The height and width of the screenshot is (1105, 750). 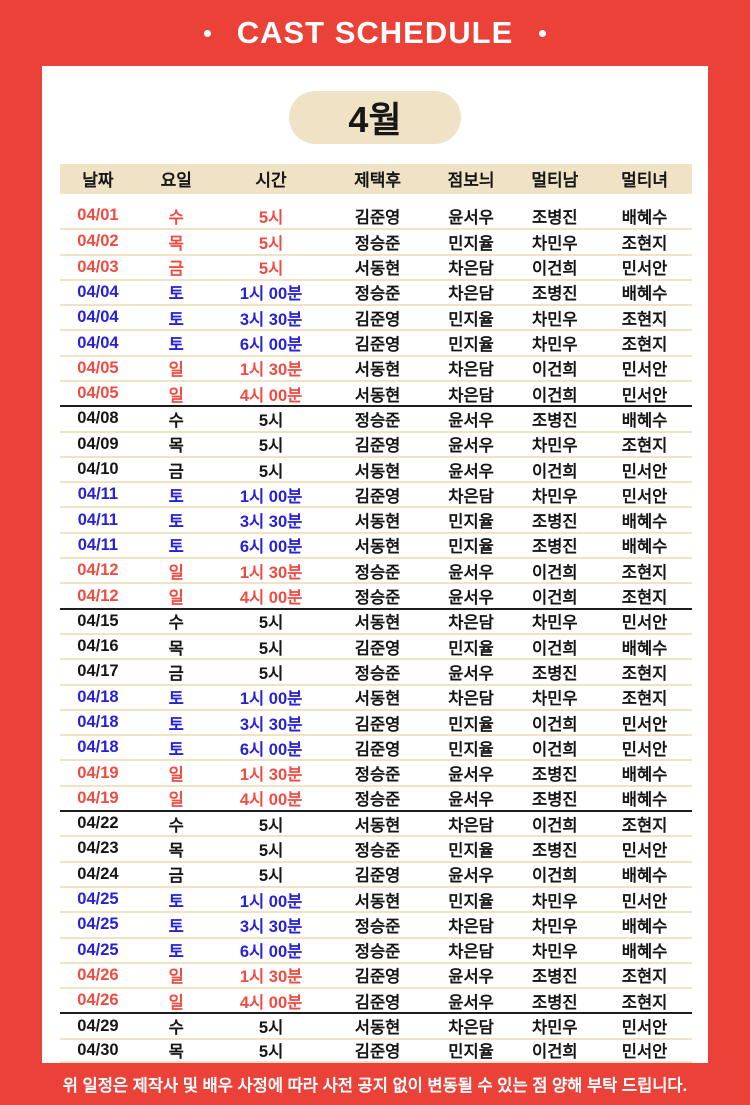 What do you see at coordinates (271, 547) in the screenshot?
I see `cell-time: 6시 00분` at bounding box center [271, 547].